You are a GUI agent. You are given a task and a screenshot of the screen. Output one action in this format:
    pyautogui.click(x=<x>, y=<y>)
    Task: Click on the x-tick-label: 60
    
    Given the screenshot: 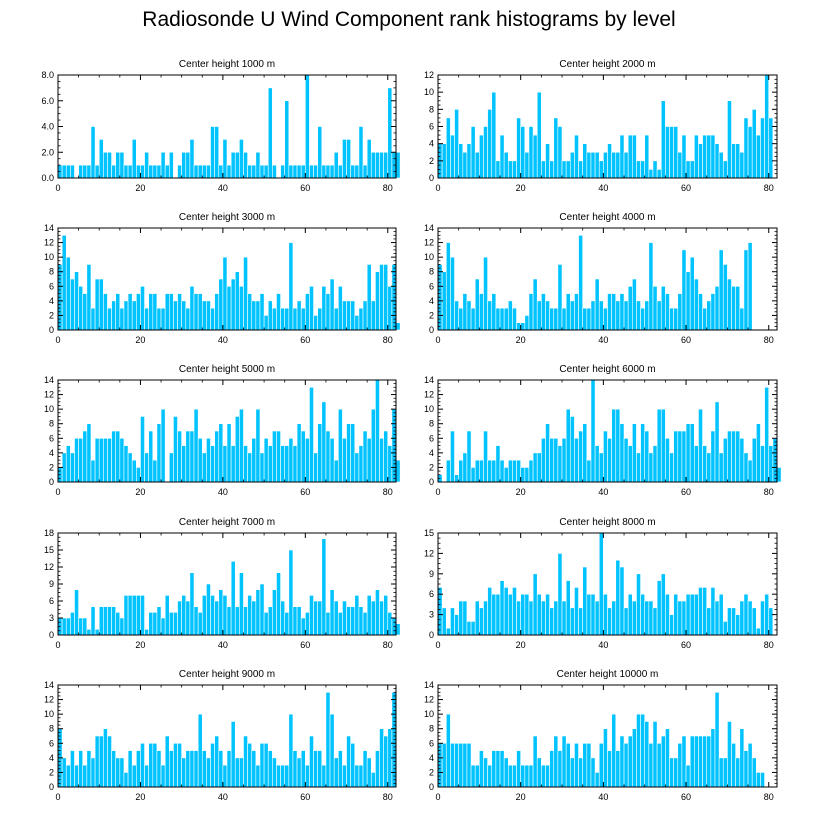 What is the action you would take?
    pyautogui.click(x=686, y=340)
    